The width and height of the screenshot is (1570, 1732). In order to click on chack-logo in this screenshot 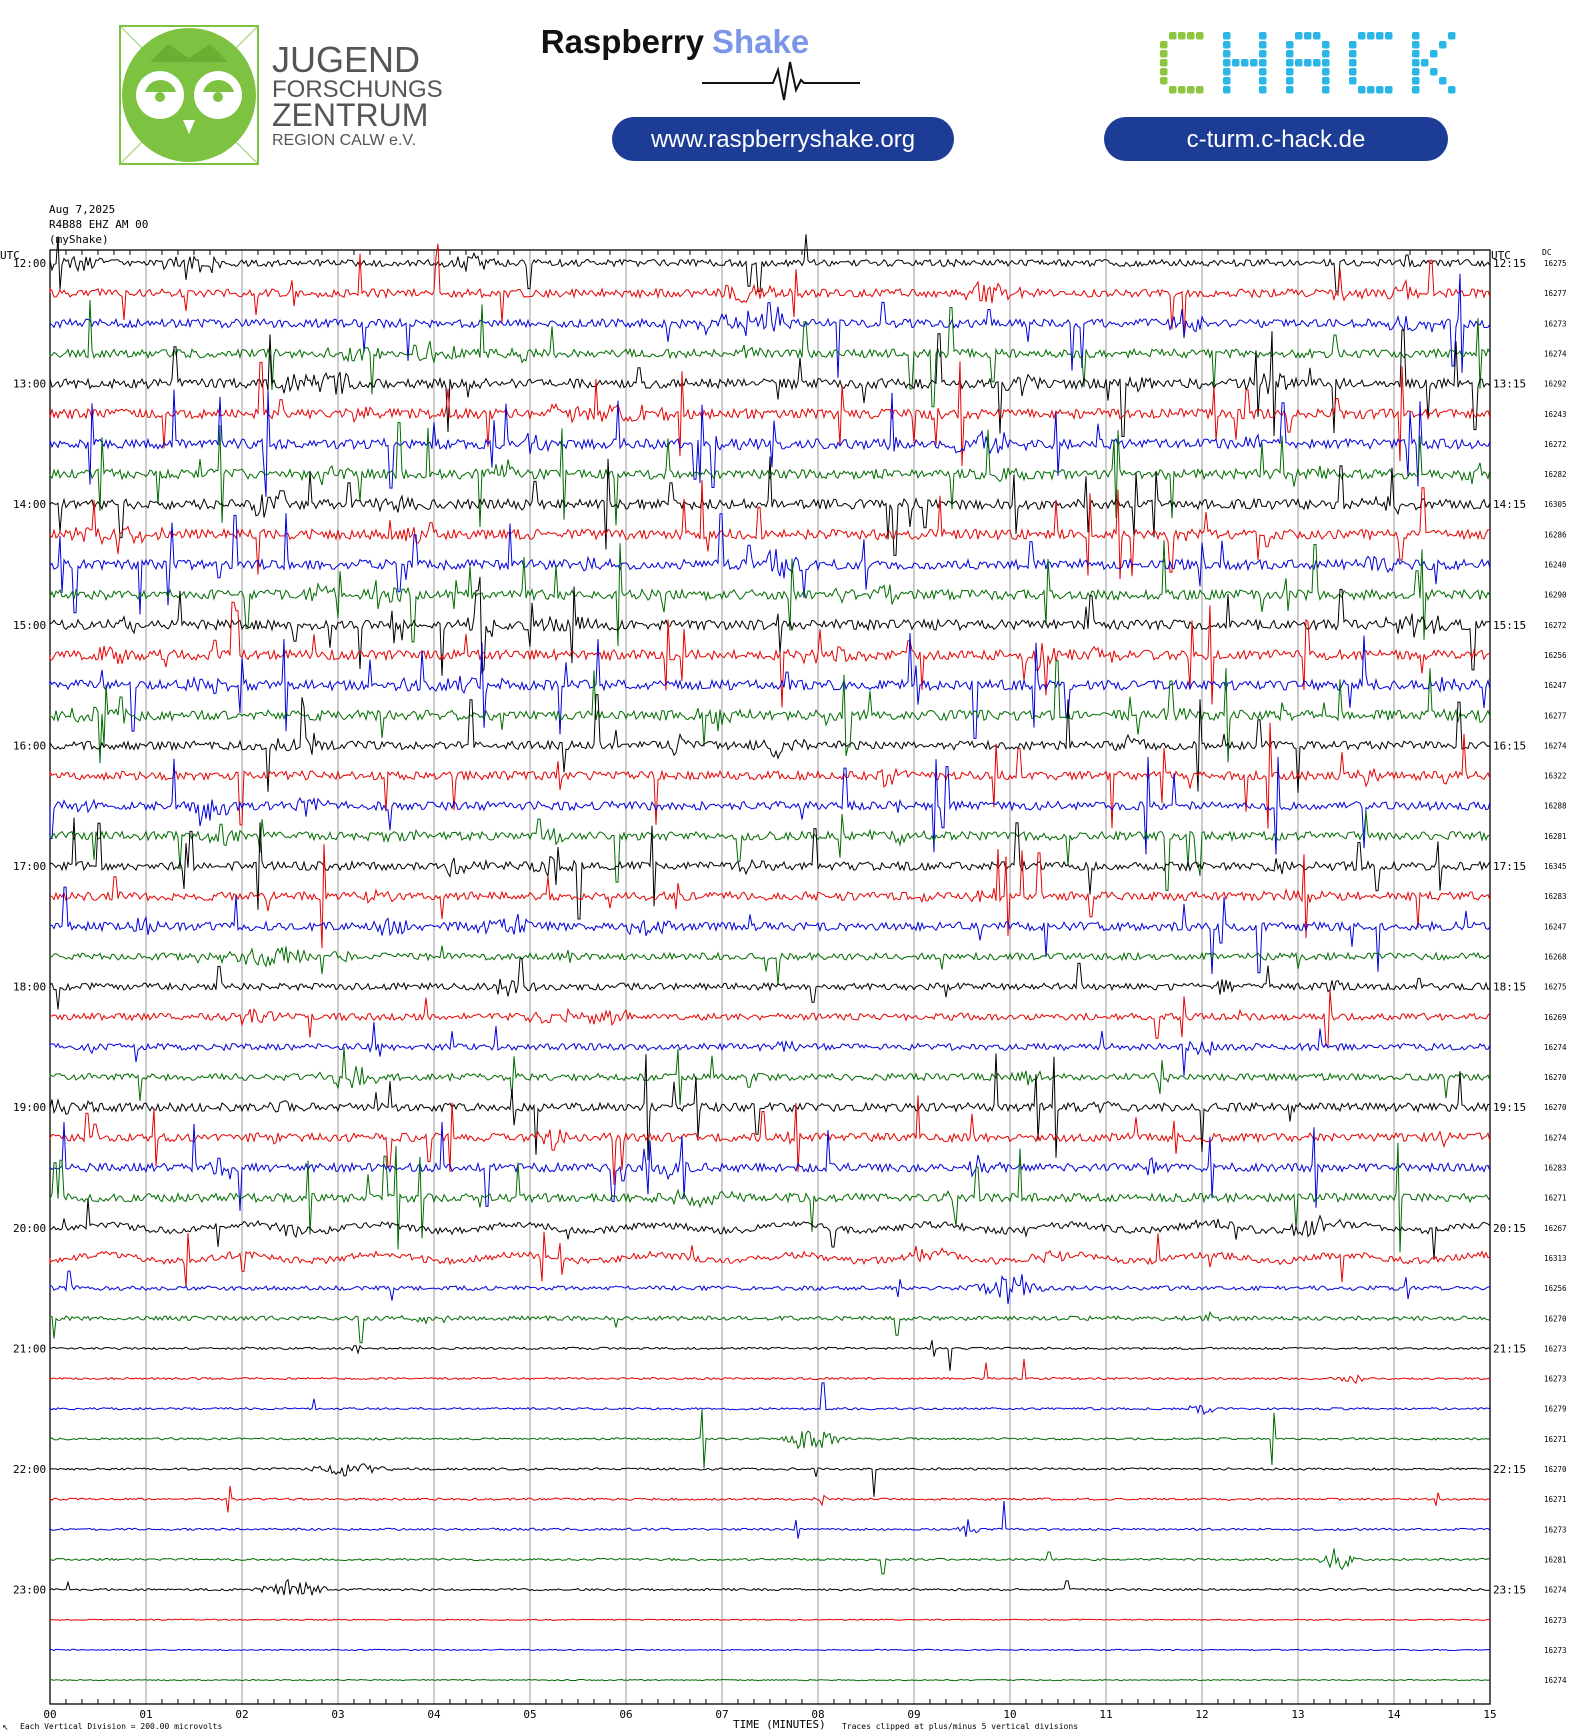, I will do `click(1308, 63)`.